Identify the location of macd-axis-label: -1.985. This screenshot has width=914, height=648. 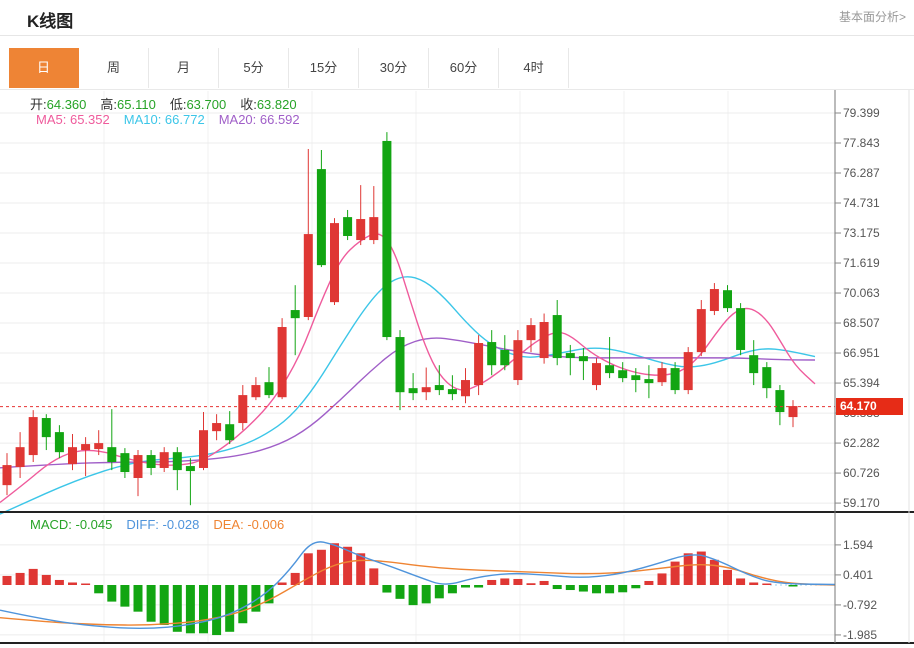
(860, 634).